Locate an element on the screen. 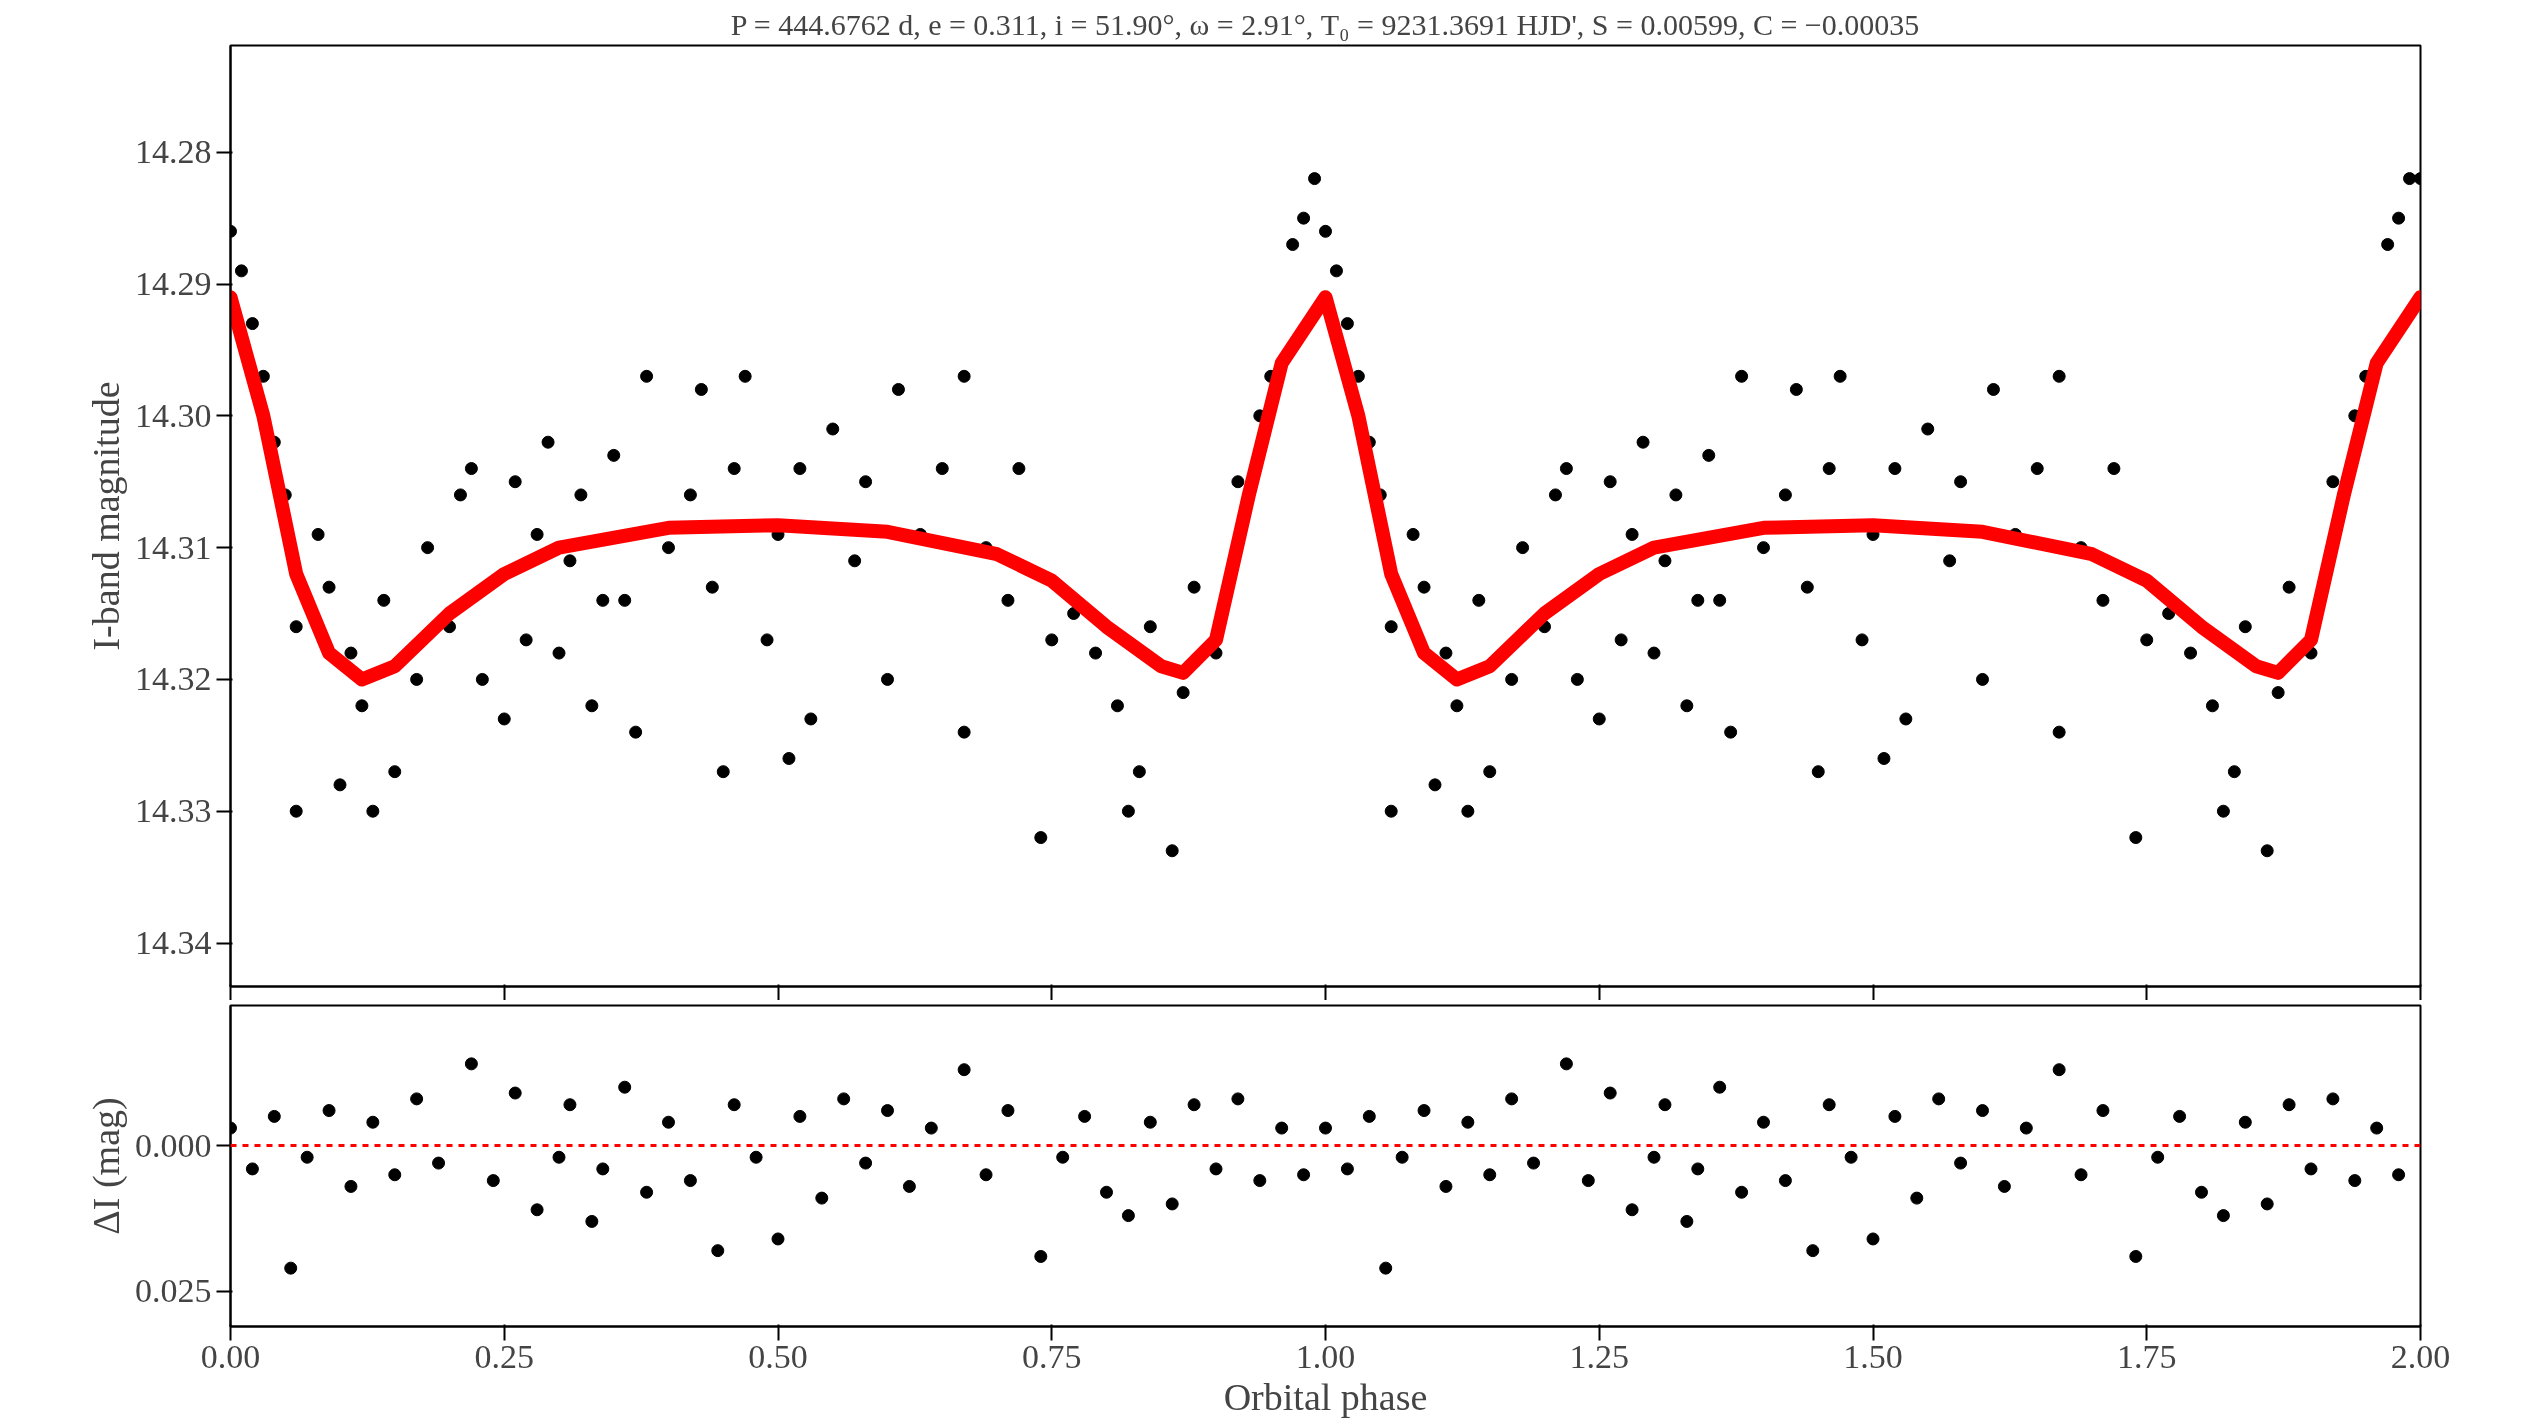 This screenshot has width=2530, height=1428. y-tick-label: 14.29 is located at coordinates (173, 284).